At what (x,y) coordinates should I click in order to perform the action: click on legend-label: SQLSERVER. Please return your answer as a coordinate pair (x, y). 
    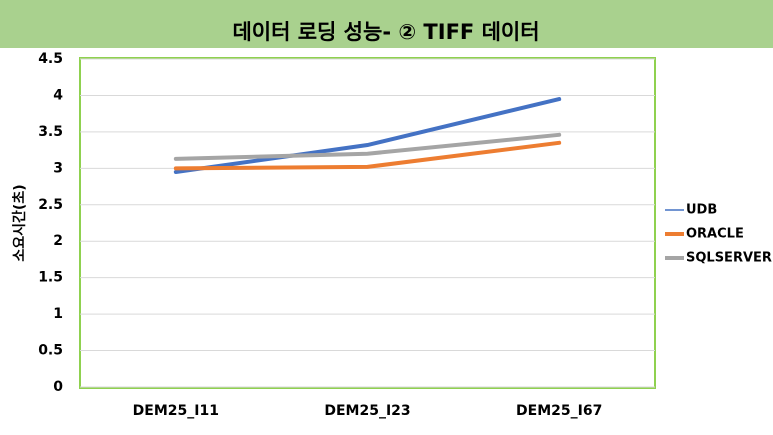
    Looking at the image, I should click on (729, 258).